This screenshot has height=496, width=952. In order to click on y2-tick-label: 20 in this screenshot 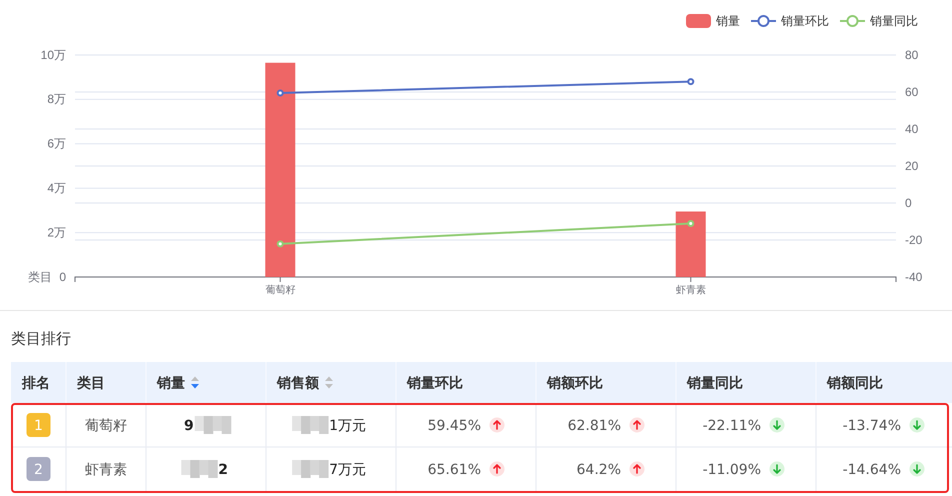, I will do `click(912, 165)`.